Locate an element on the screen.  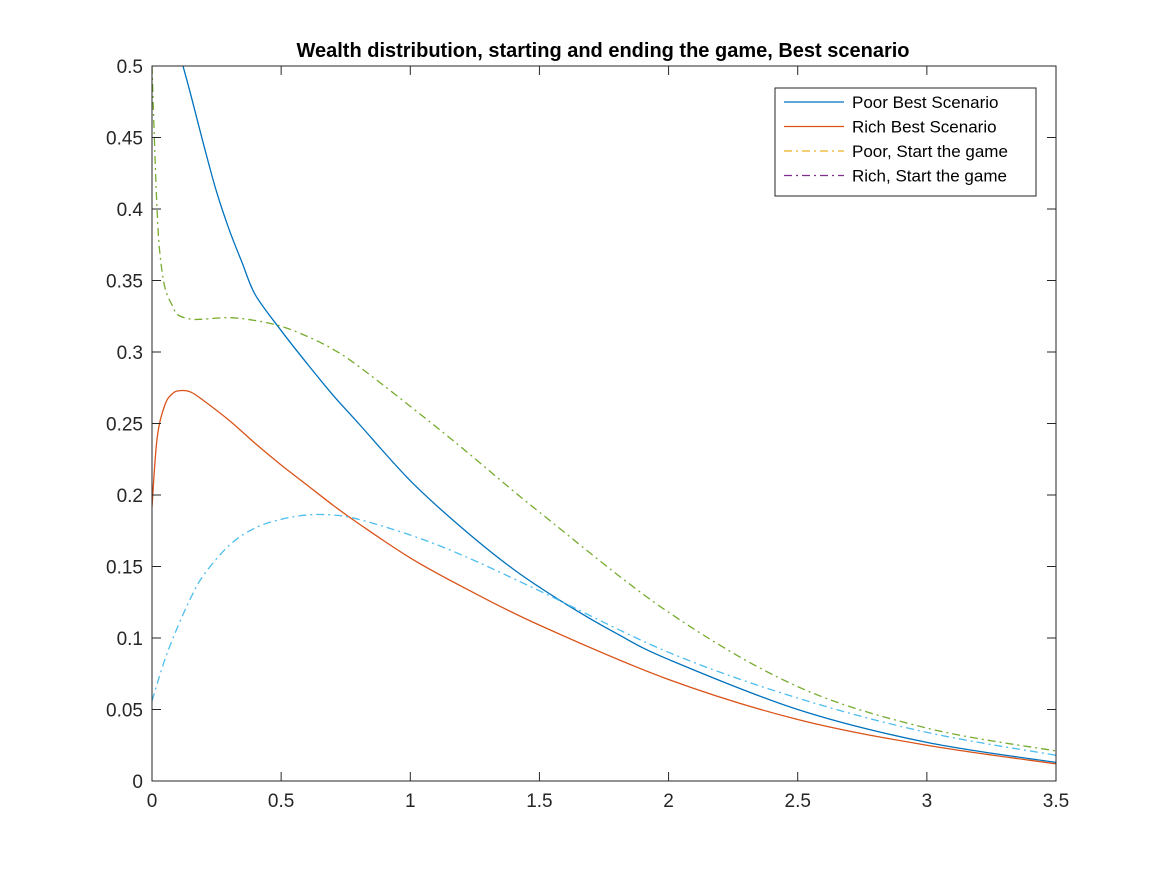
legend-label-rich-best-scenario: Rich Best Scenario is located at coordinates (924, 127).